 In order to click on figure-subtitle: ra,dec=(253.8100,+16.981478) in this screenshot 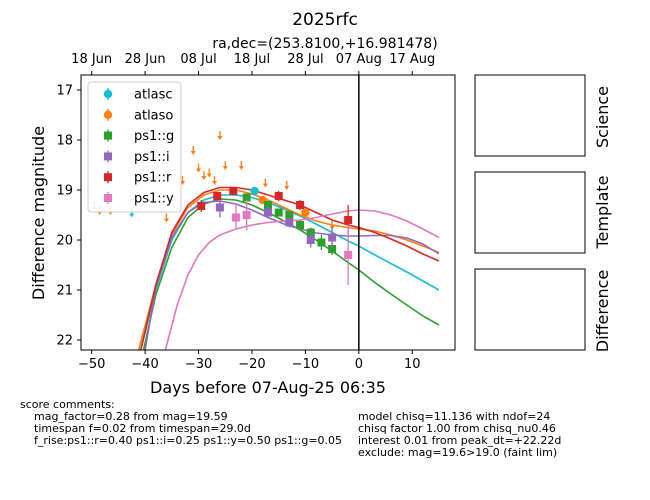, I will do `click(324, 44)`.